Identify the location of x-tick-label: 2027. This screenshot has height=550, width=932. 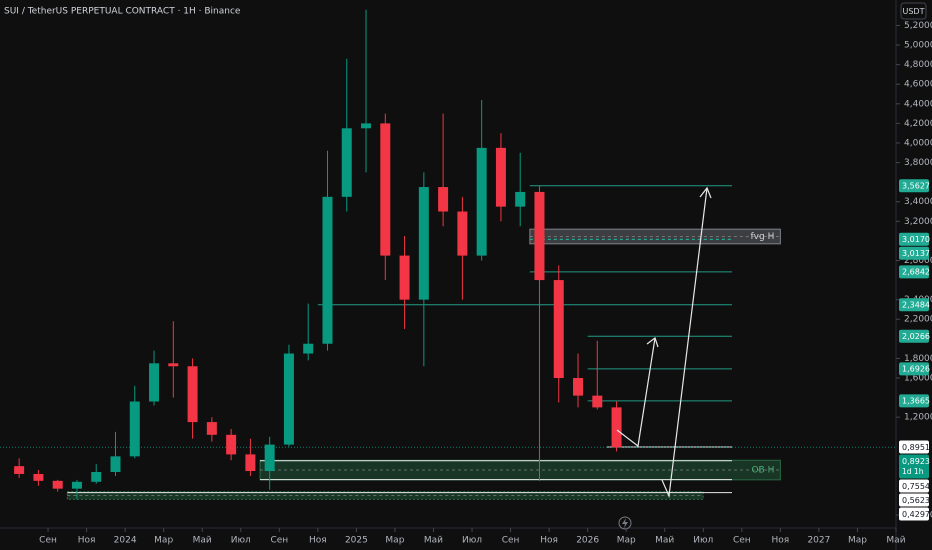
(818, 541).